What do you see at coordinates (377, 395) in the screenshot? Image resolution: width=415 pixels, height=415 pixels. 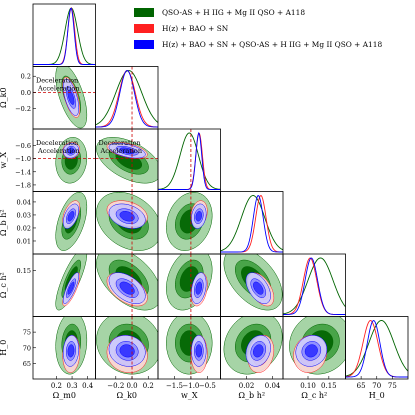 I see `x-axis-label: H_0` at bounding box center [377, 395].